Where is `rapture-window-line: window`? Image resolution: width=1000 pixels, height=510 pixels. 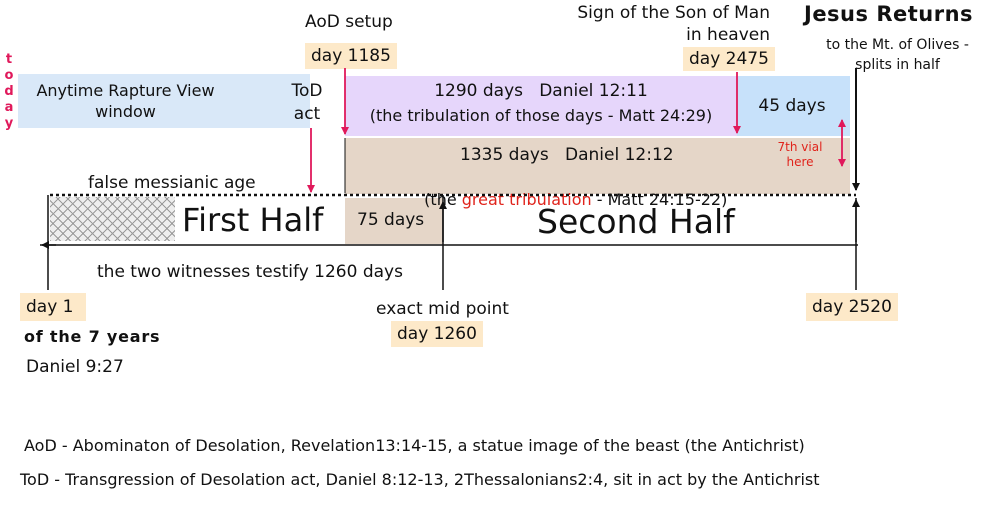 rapture-window-line: window is located at coordinates (125, 111).